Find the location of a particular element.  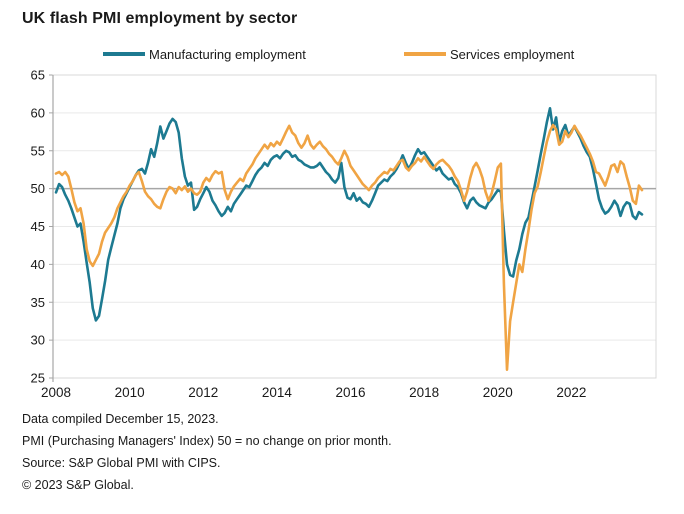

services-line-swatch is located at coordinates (425, 54).